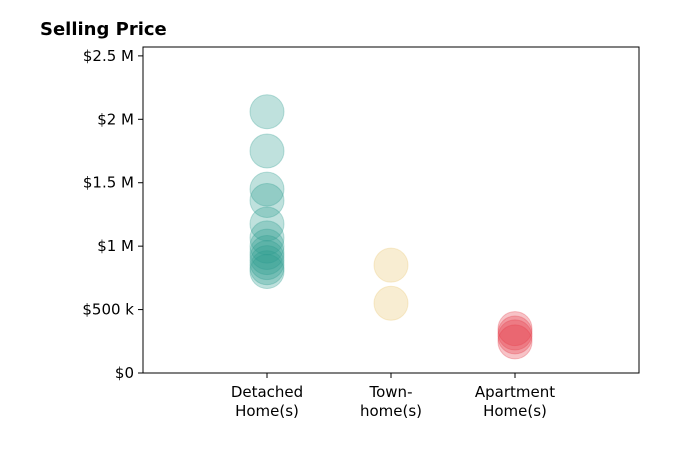 The width and height of the screenshot is (679, 462). I want to click on y-tick-label: $2.5 M, so click(108, 56).